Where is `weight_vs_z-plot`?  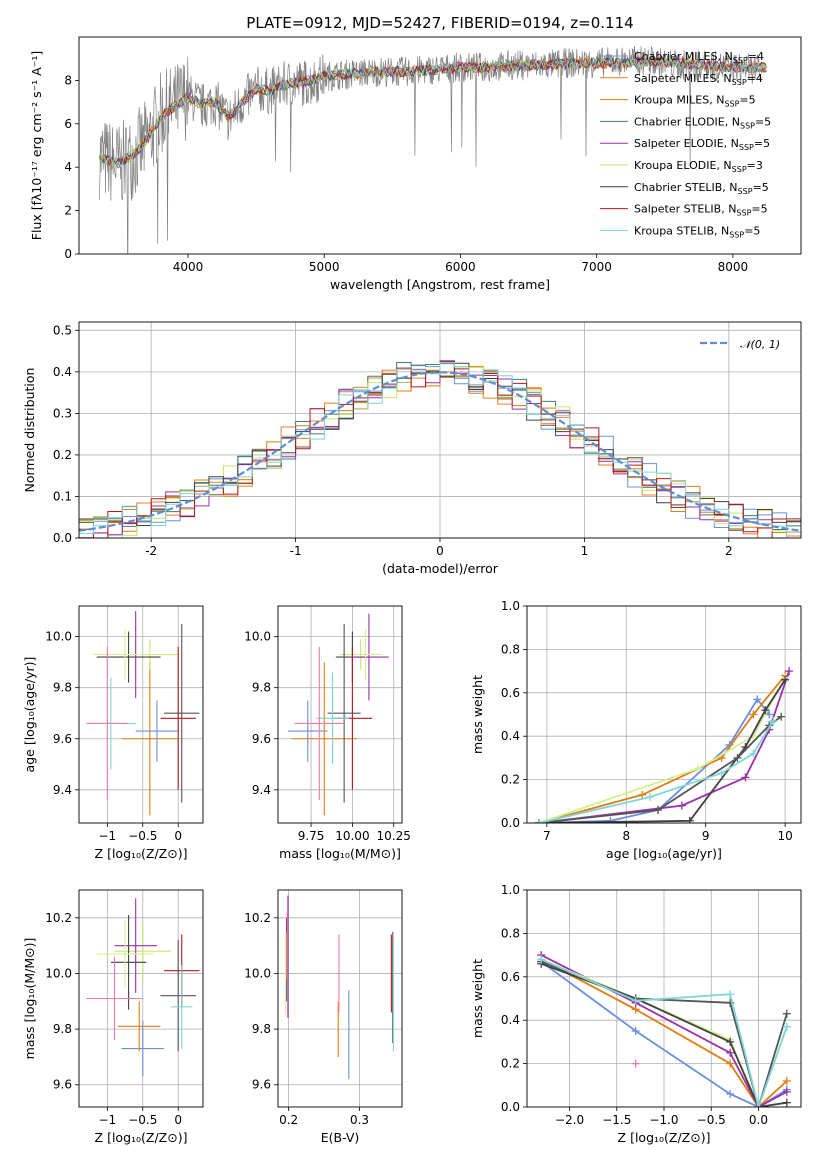
weight_vs_z-plot is located at coordinates (664, 1029).